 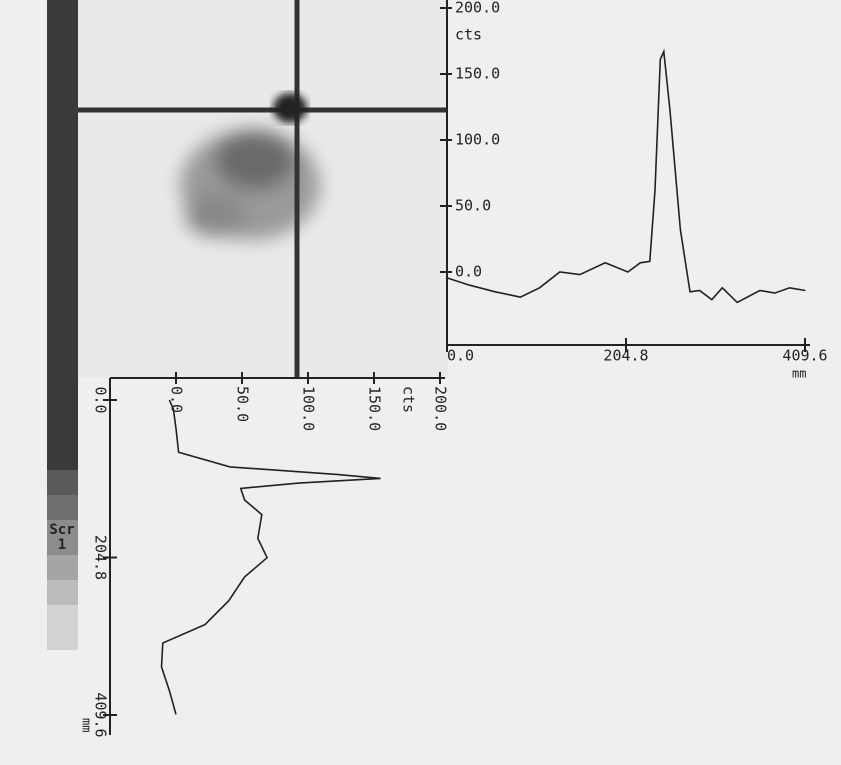 I want to click on color-scale, so click(x=62, y=325).